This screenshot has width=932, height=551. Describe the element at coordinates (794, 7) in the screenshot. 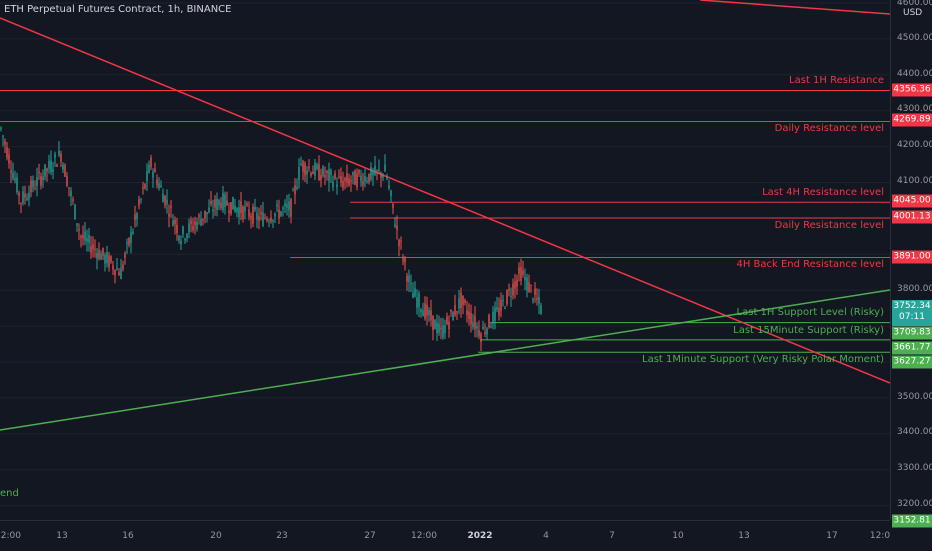

I see `upper-trendline` at that location.